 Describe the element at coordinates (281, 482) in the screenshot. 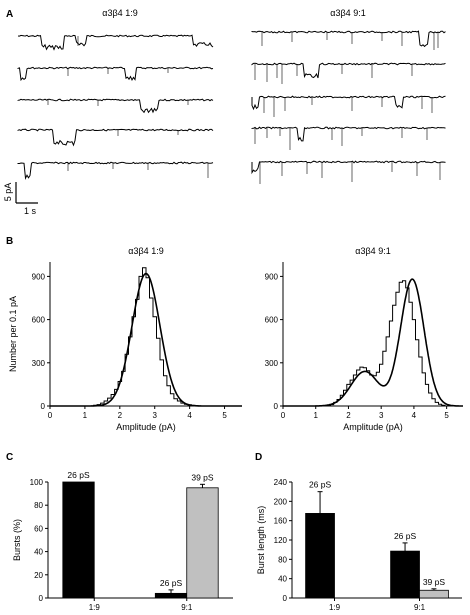

I see `y-tick-label: 240` at that location.